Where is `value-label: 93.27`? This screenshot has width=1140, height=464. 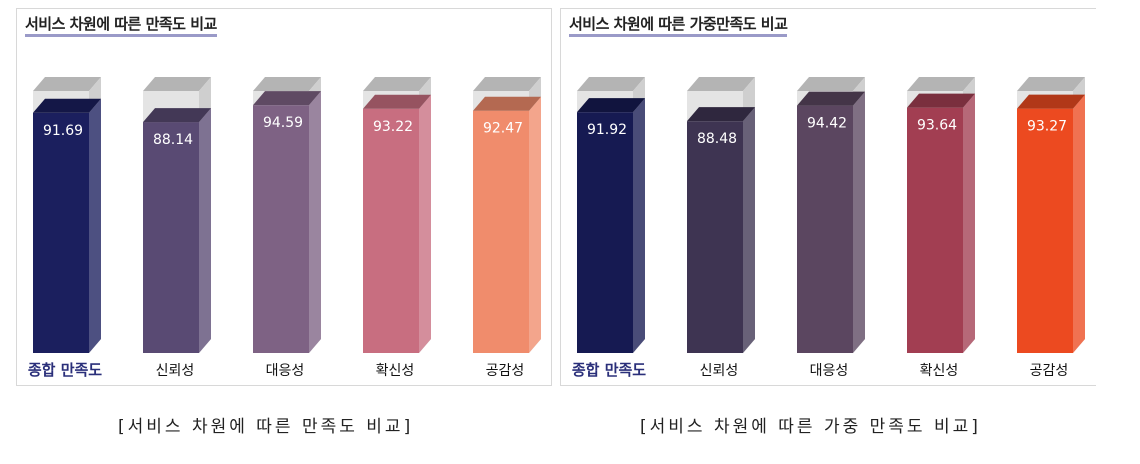 value-label: 93.27 is located at coordinates (1047, 127).